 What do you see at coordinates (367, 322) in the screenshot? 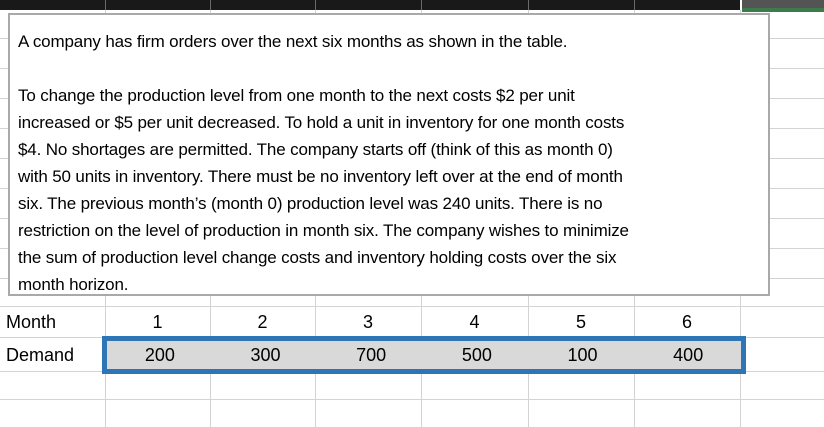
I see `cell-month-3: 3` at bounding box center [367, 322].